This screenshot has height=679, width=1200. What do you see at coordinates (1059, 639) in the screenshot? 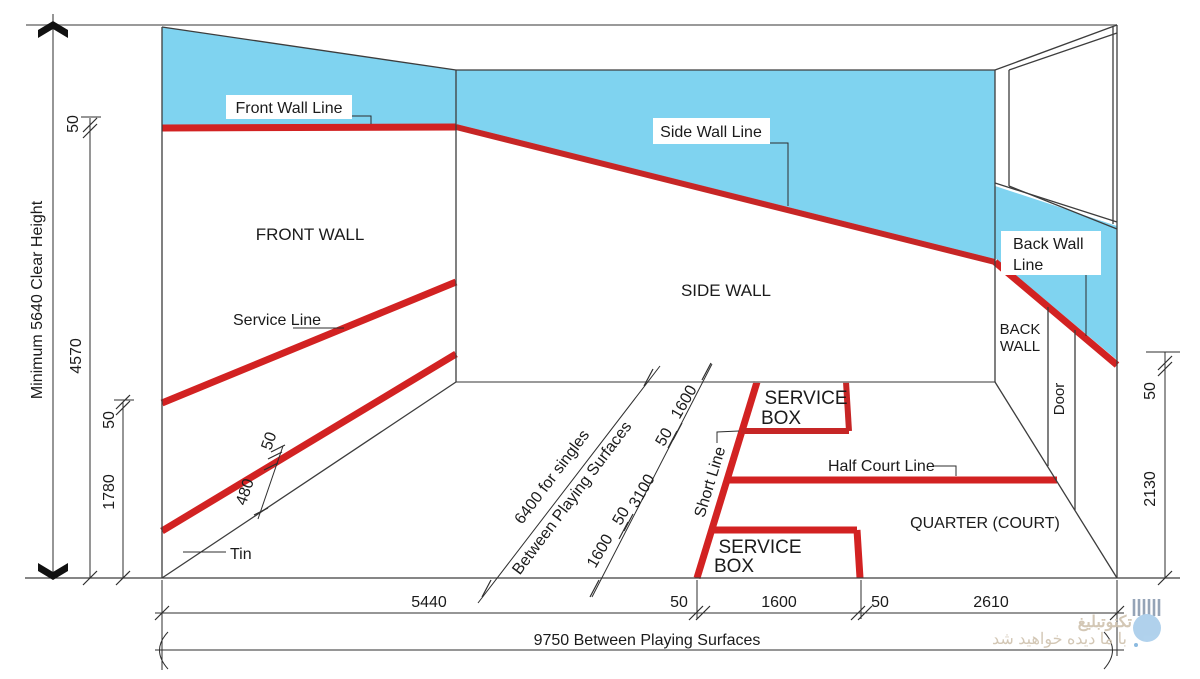
I see `watermark-tagline: با ما دیده خواهید شد` at bounding box center [1059, 639].